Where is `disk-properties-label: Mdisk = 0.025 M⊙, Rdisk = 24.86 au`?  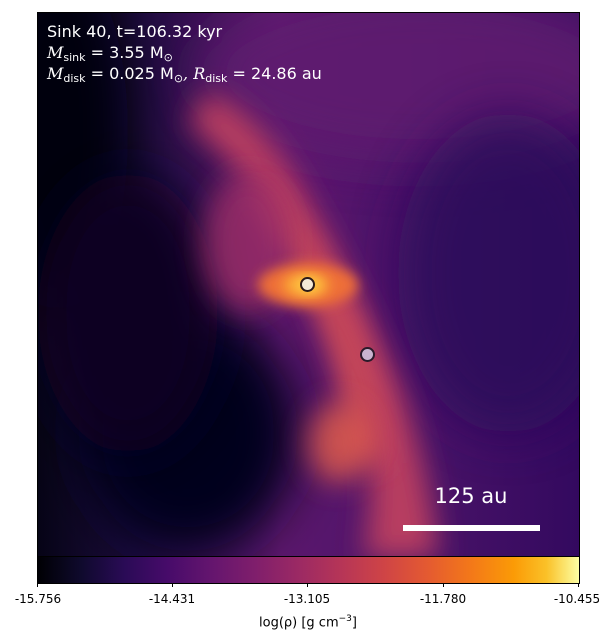
disk-properties-label: Mdisk = 0.025 M⊙, Rdisk = 24.86 au is located at coordinates (184, 74).